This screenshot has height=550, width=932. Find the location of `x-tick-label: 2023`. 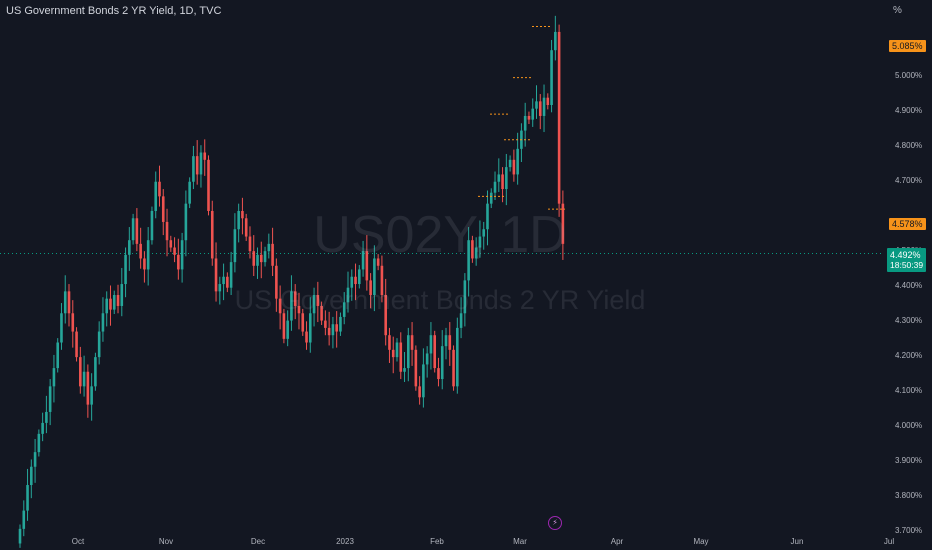

x-tick-label: 2023 is located at coordinates (345, 541).